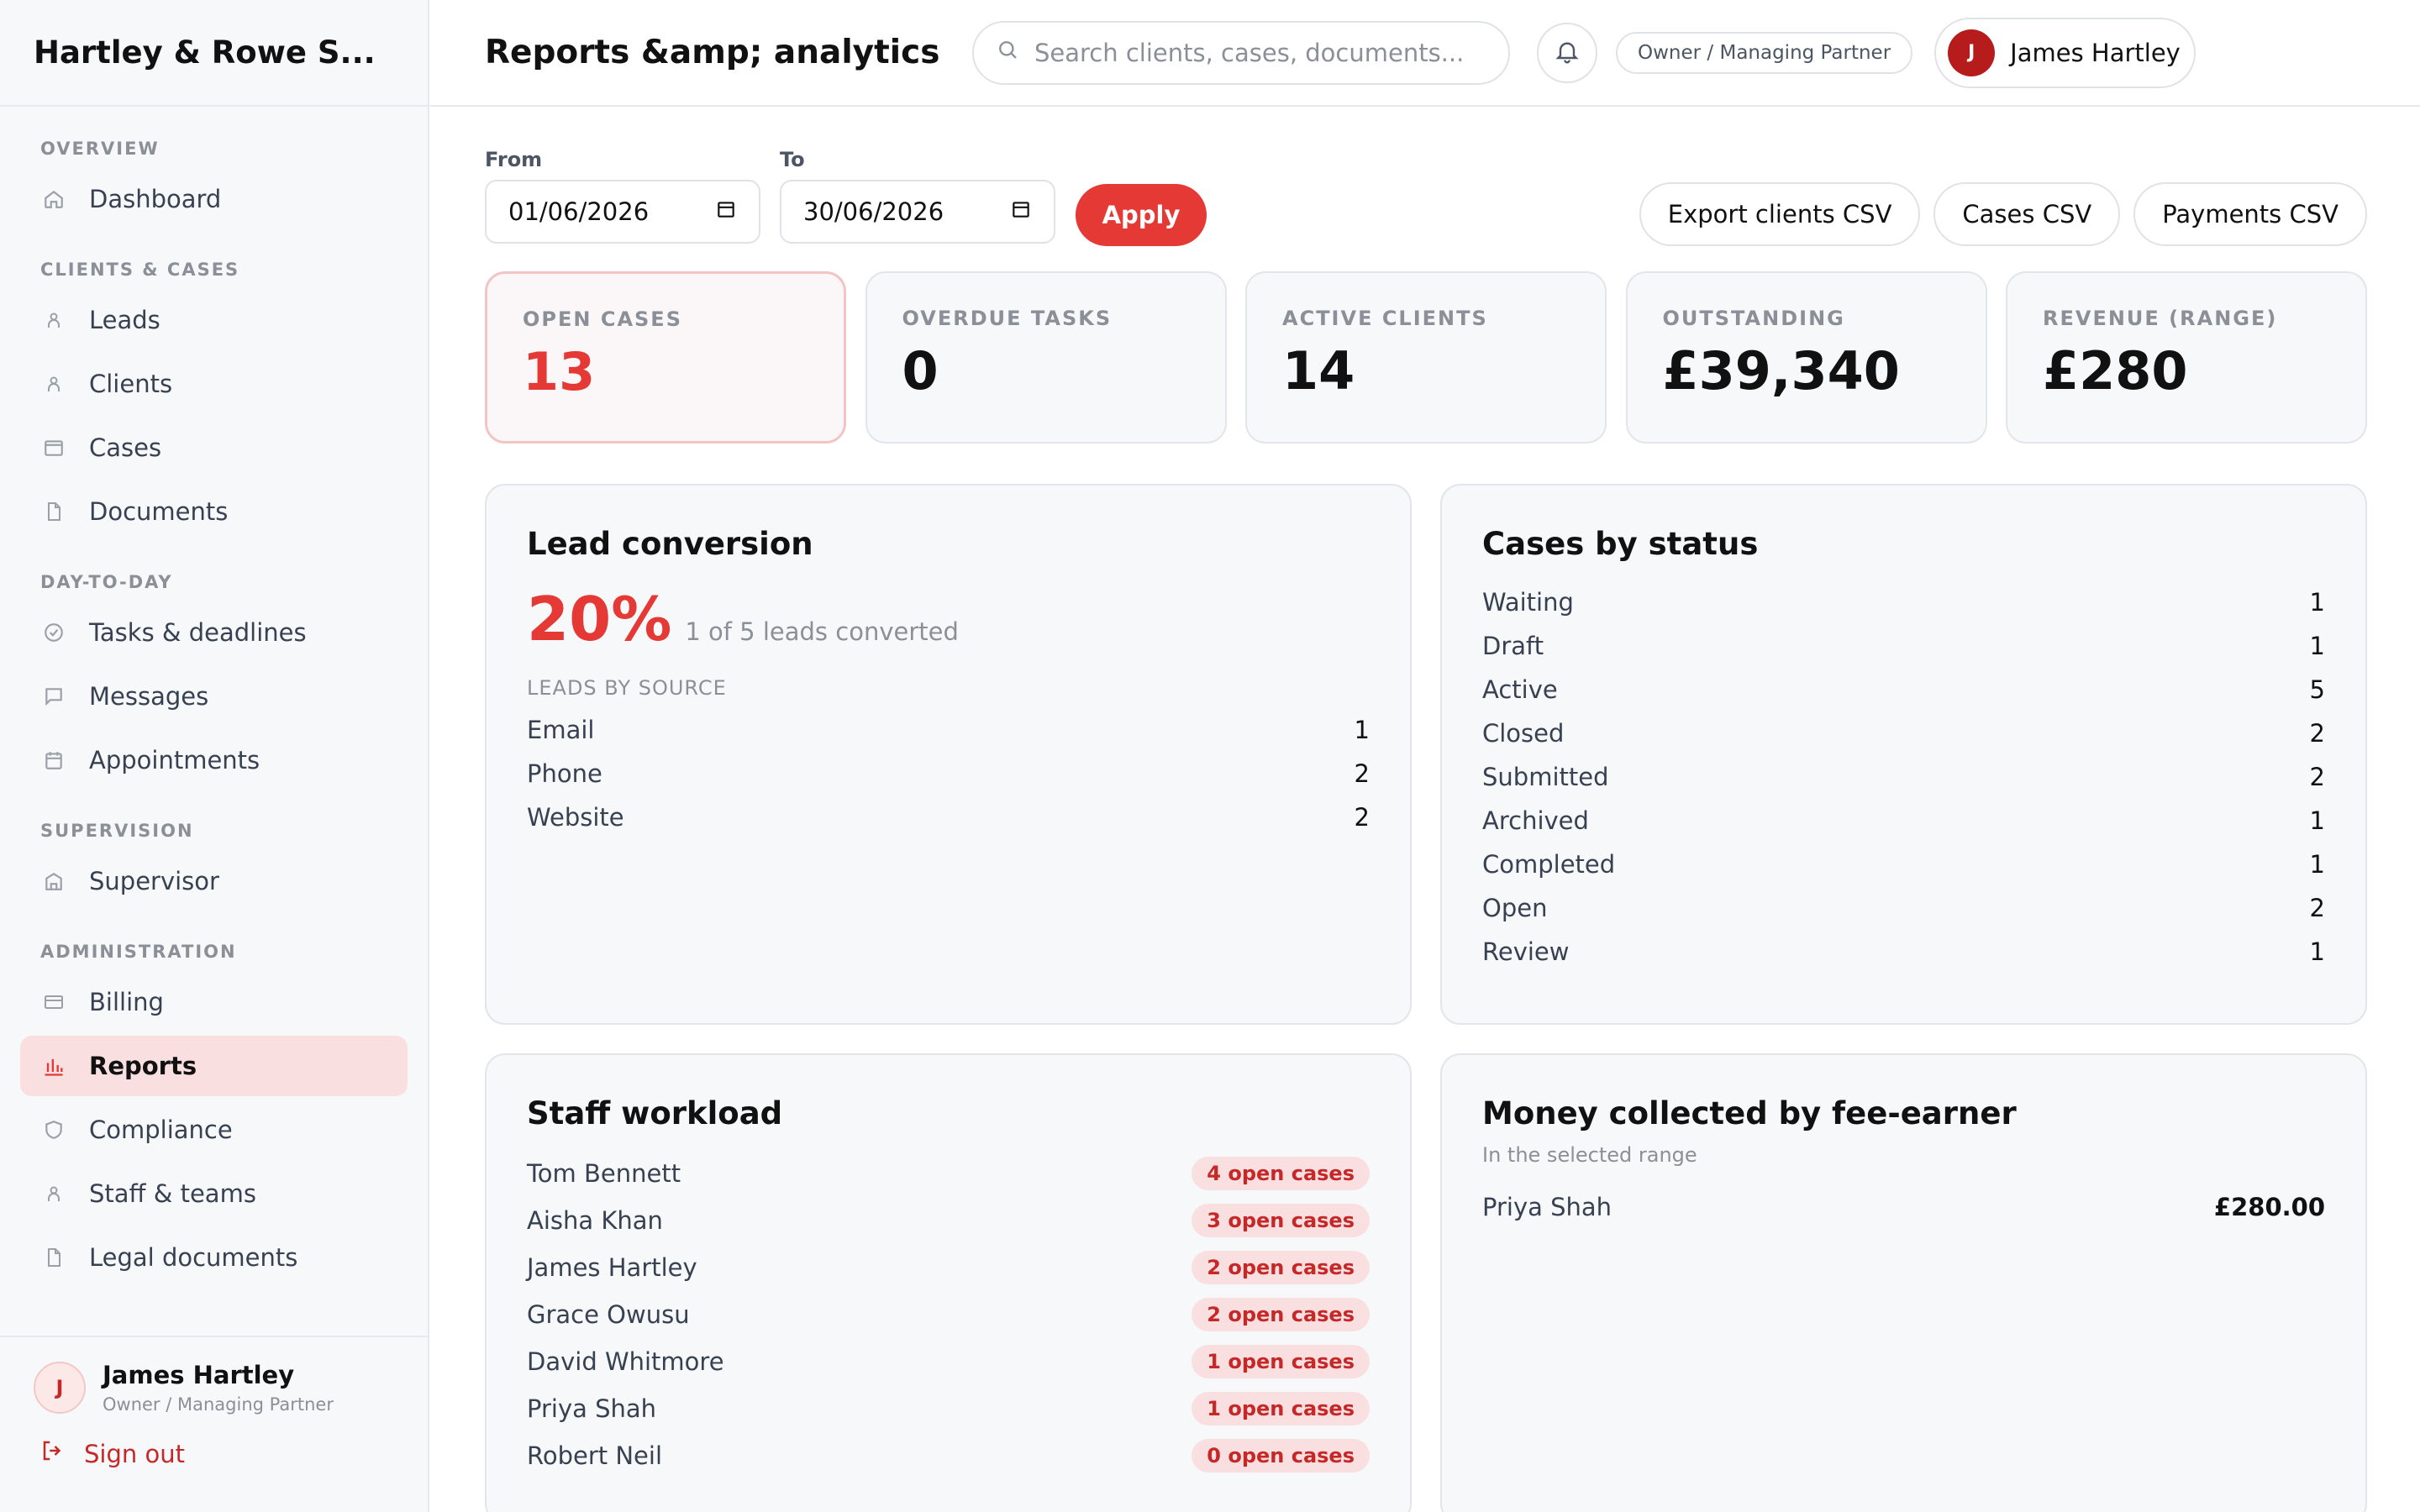 The height and width of the screenshot is (1512, 2420). I want to click on list-item: Priya Shah 1 open cases, so click(948, 1408).